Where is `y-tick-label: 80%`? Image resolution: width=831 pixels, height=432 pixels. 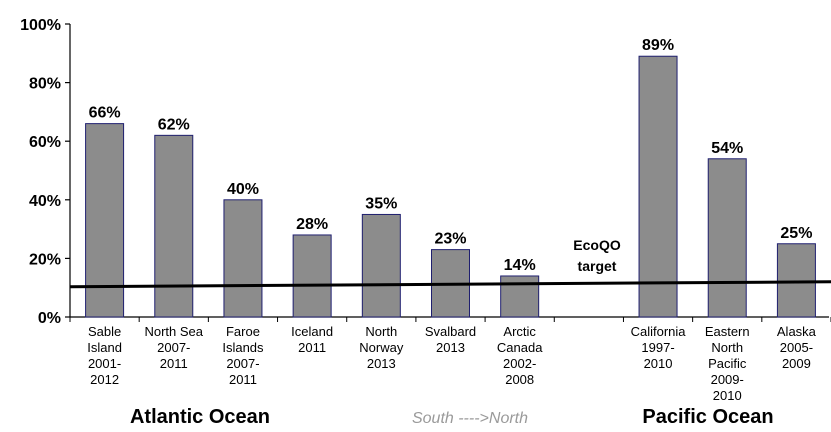
y-tick-label: 80% is located at coordinates (45, 84).